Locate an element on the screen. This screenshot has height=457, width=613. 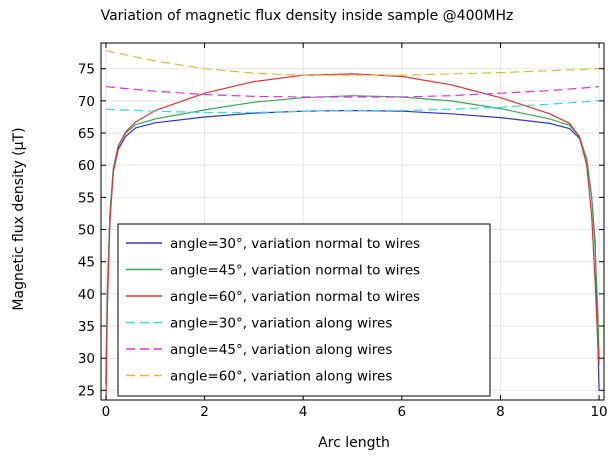
legend-label-5: angle=45°, variation along wires is located at coordinates (281, 350).